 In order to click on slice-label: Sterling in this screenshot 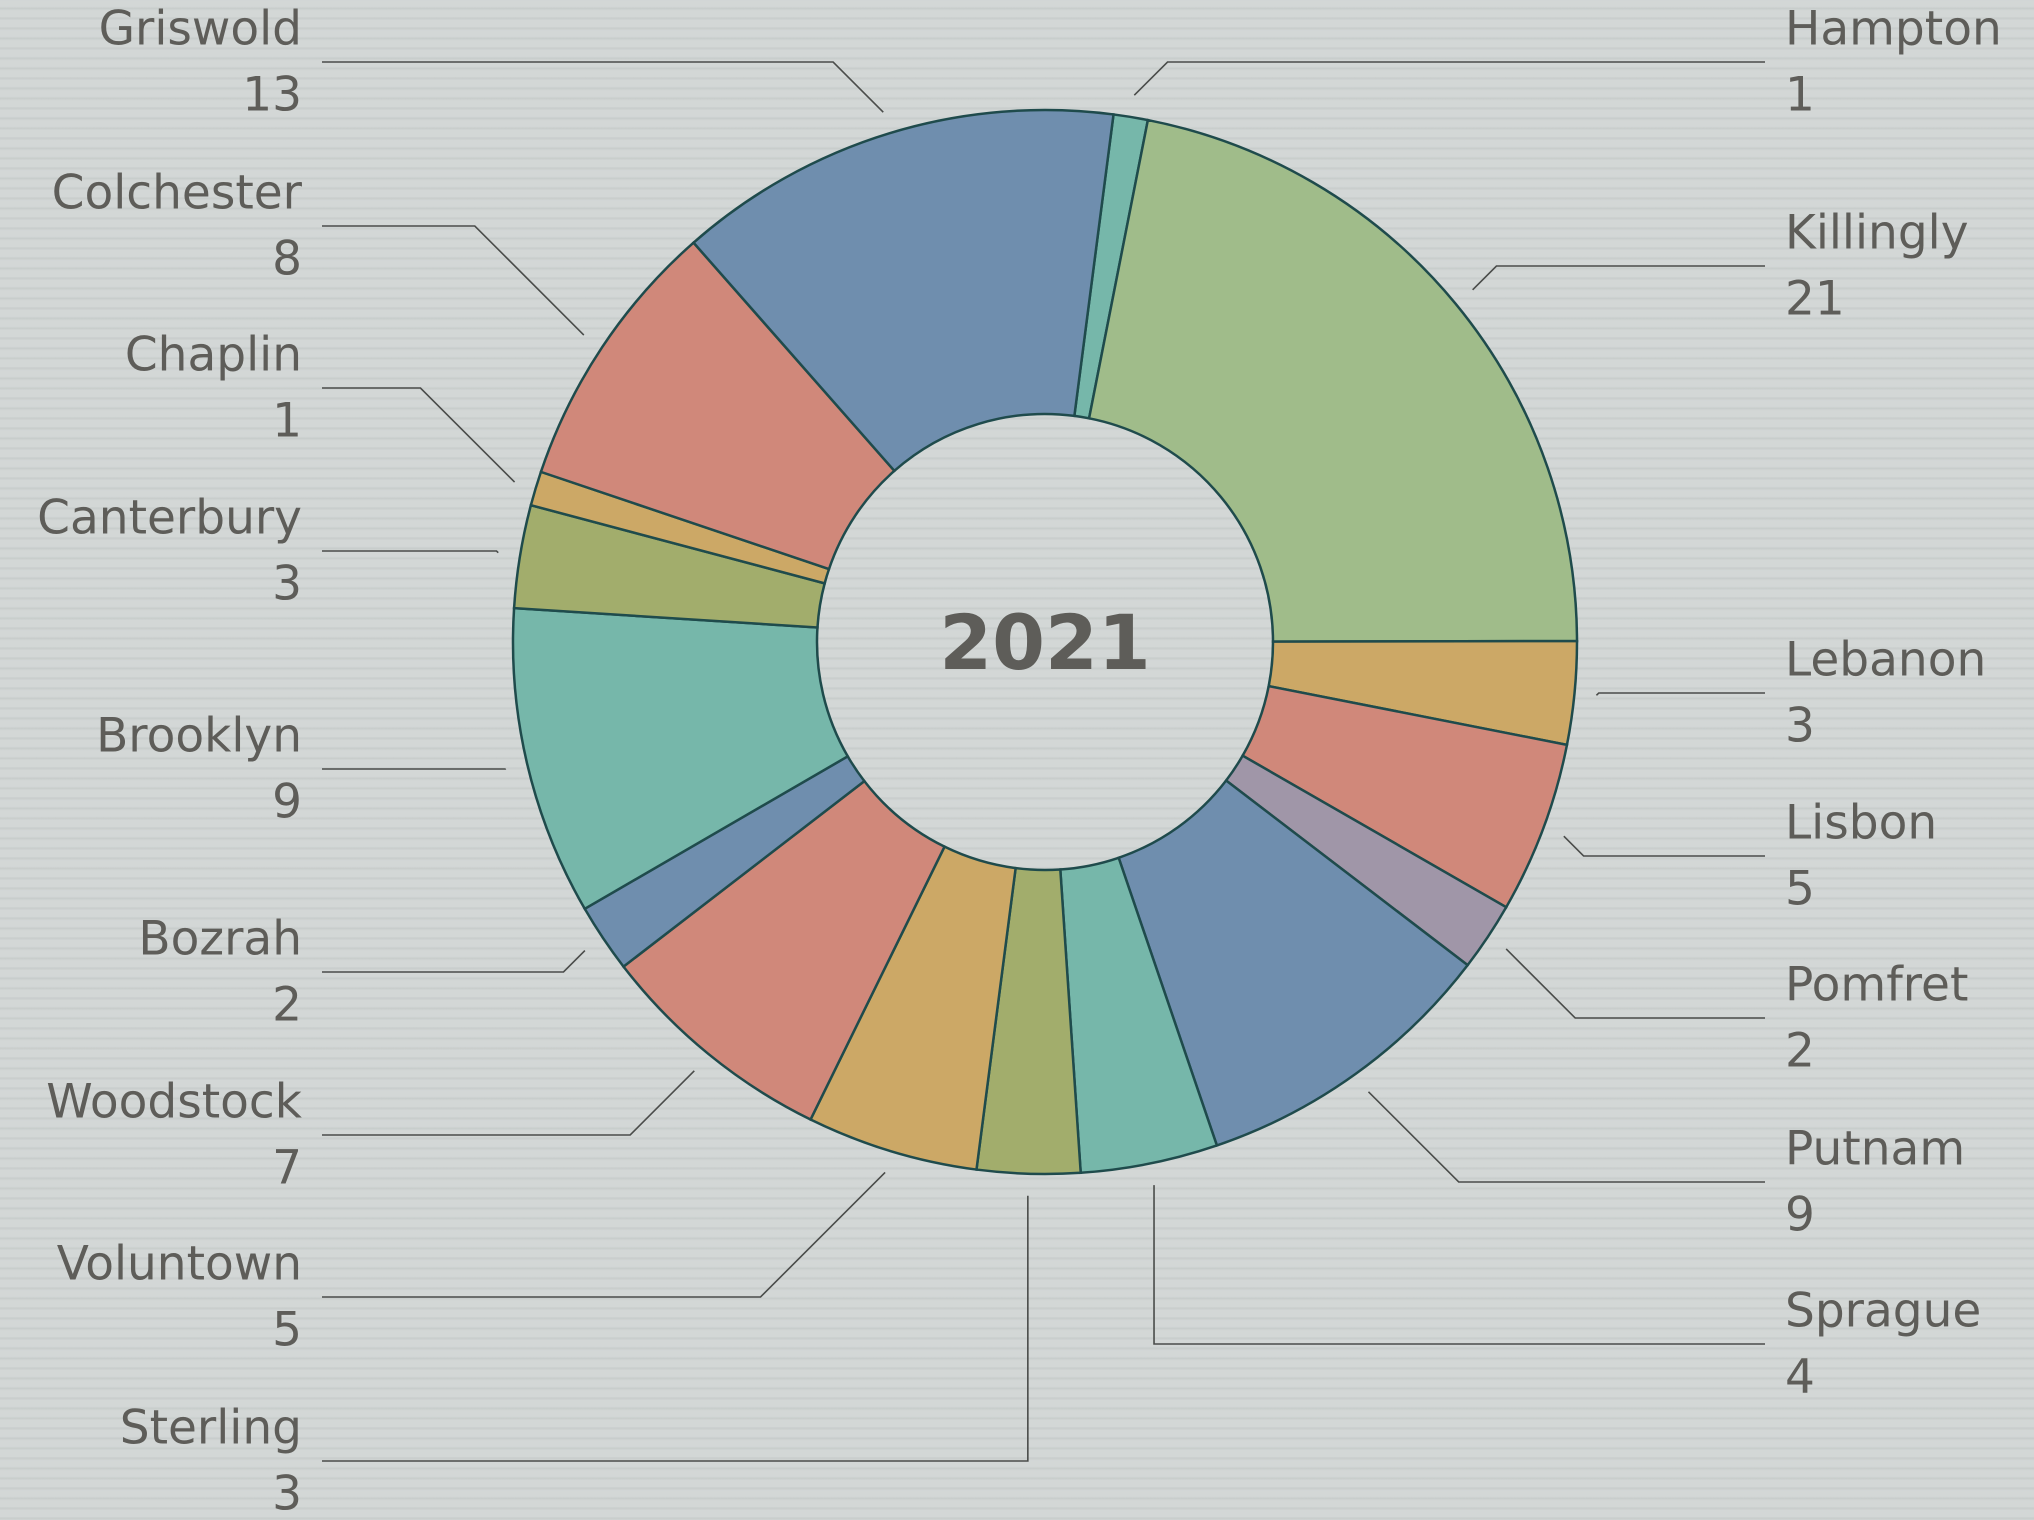, I will do `click(211, 1428)`.